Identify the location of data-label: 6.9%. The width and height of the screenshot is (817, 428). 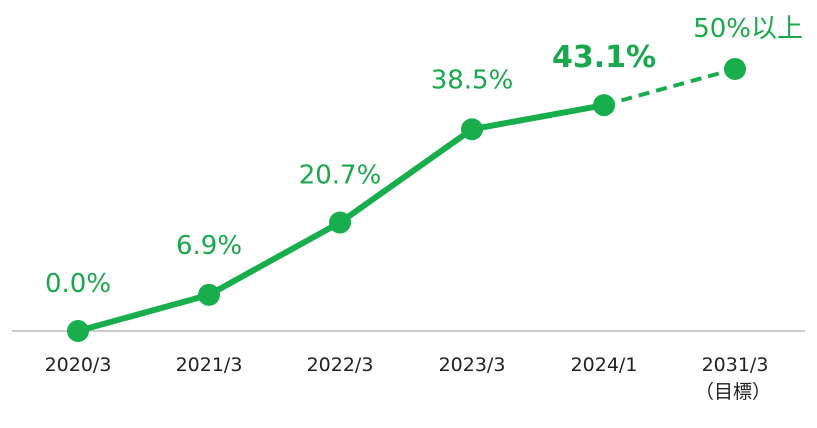
(209, 246).